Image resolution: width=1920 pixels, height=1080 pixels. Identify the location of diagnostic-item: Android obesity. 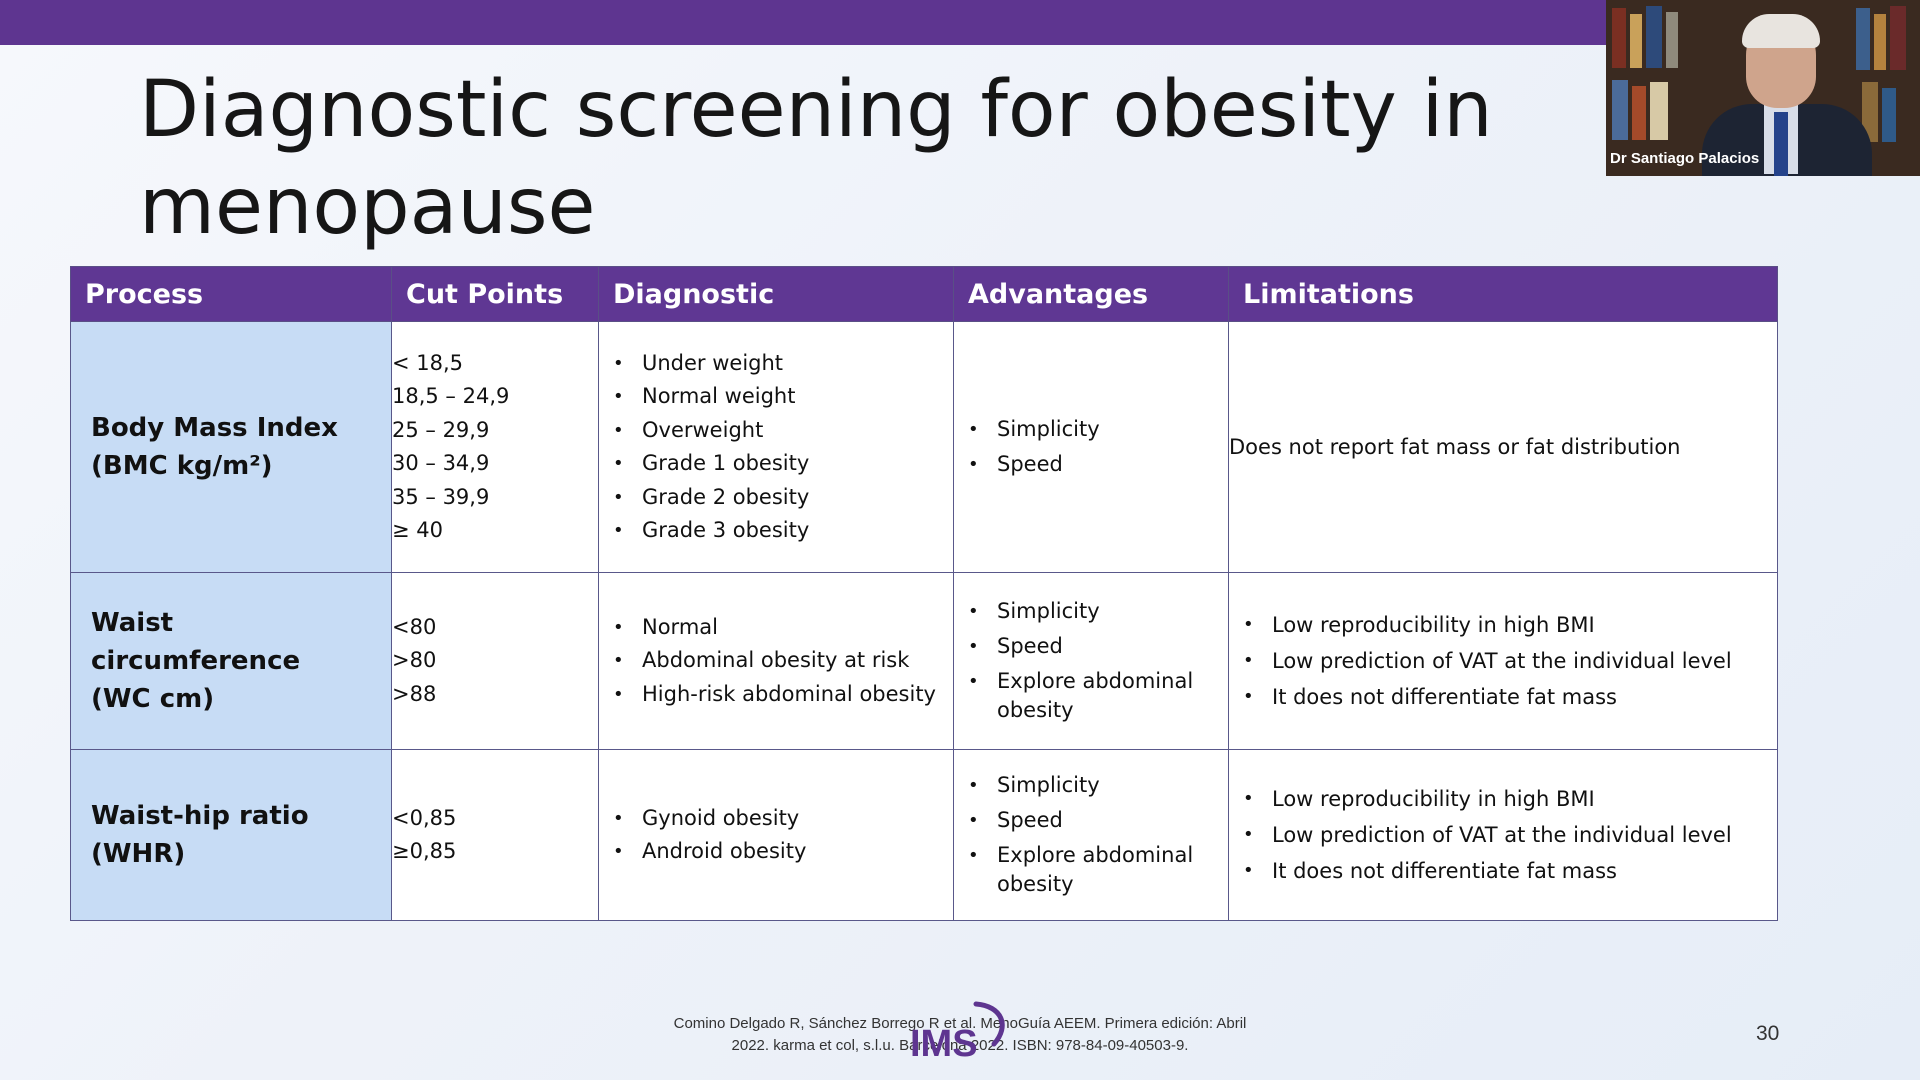
(783, 852).